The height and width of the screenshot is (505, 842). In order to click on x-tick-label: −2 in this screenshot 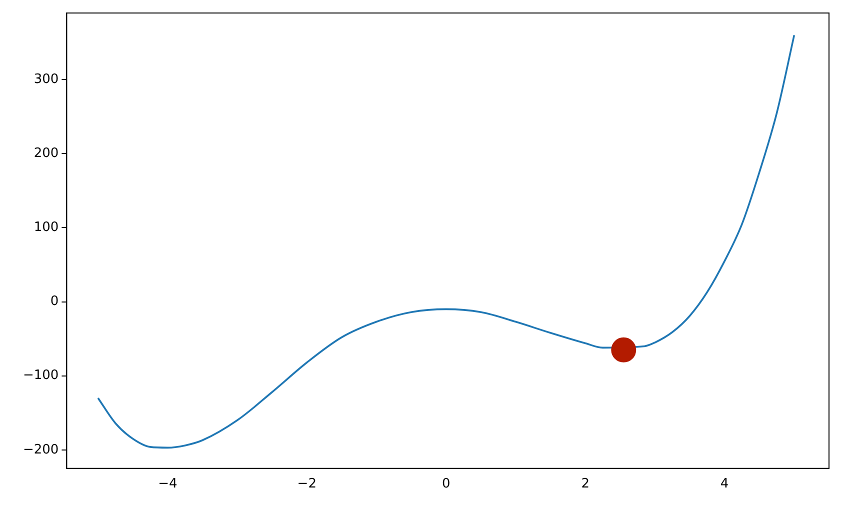, I will do `click(306, 484)`.